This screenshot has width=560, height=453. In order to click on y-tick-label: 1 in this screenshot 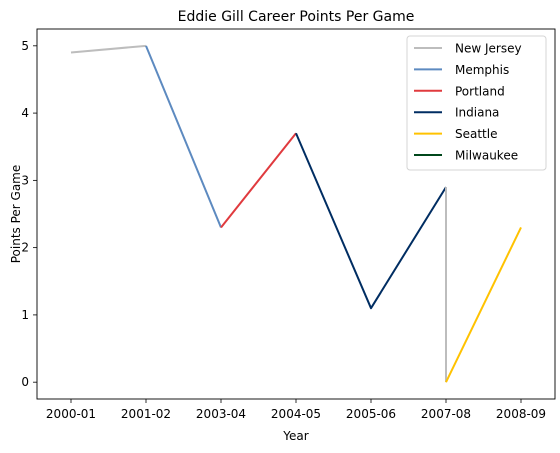, I will do `click(25, 315)`.